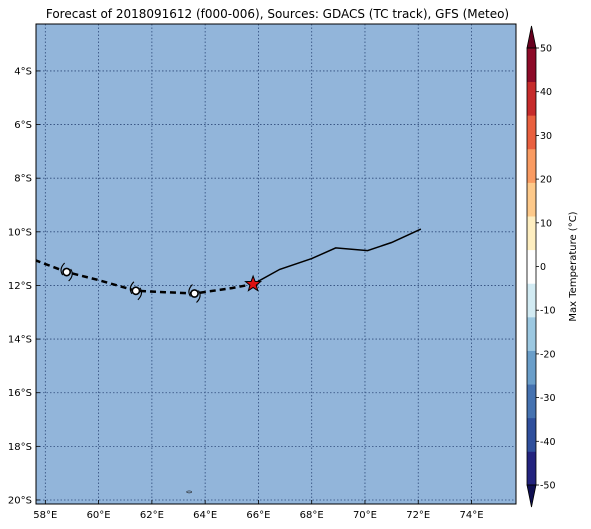 The image size is (591, 529). I want to click on y-tick-label: 14°S, so click(20, 340).